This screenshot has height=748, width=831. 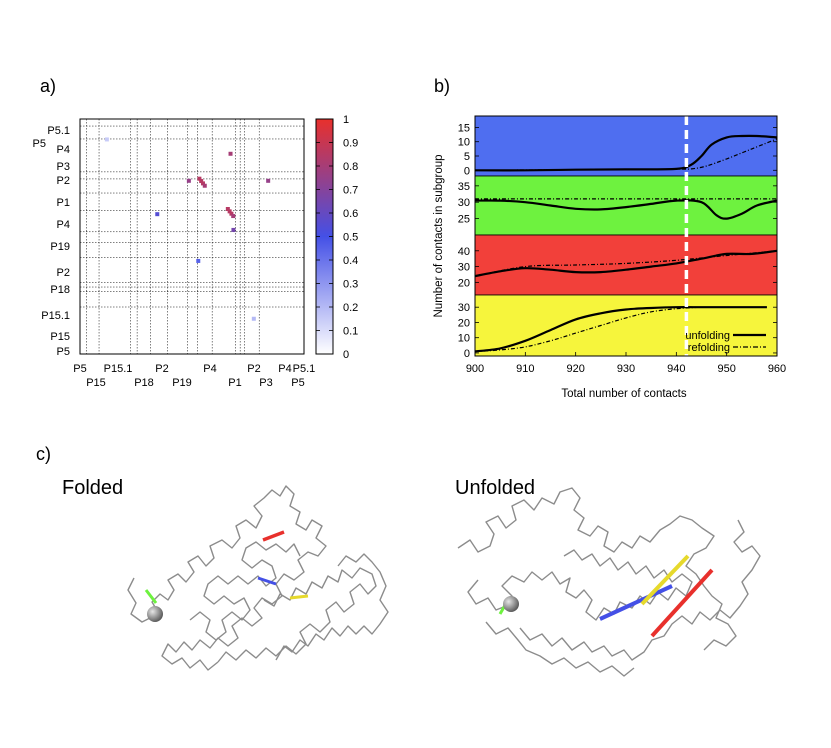 What do you see at coordinates (265, 383) in the screenshot?
I see `col-label: P3` at bounding box center [265, 383].